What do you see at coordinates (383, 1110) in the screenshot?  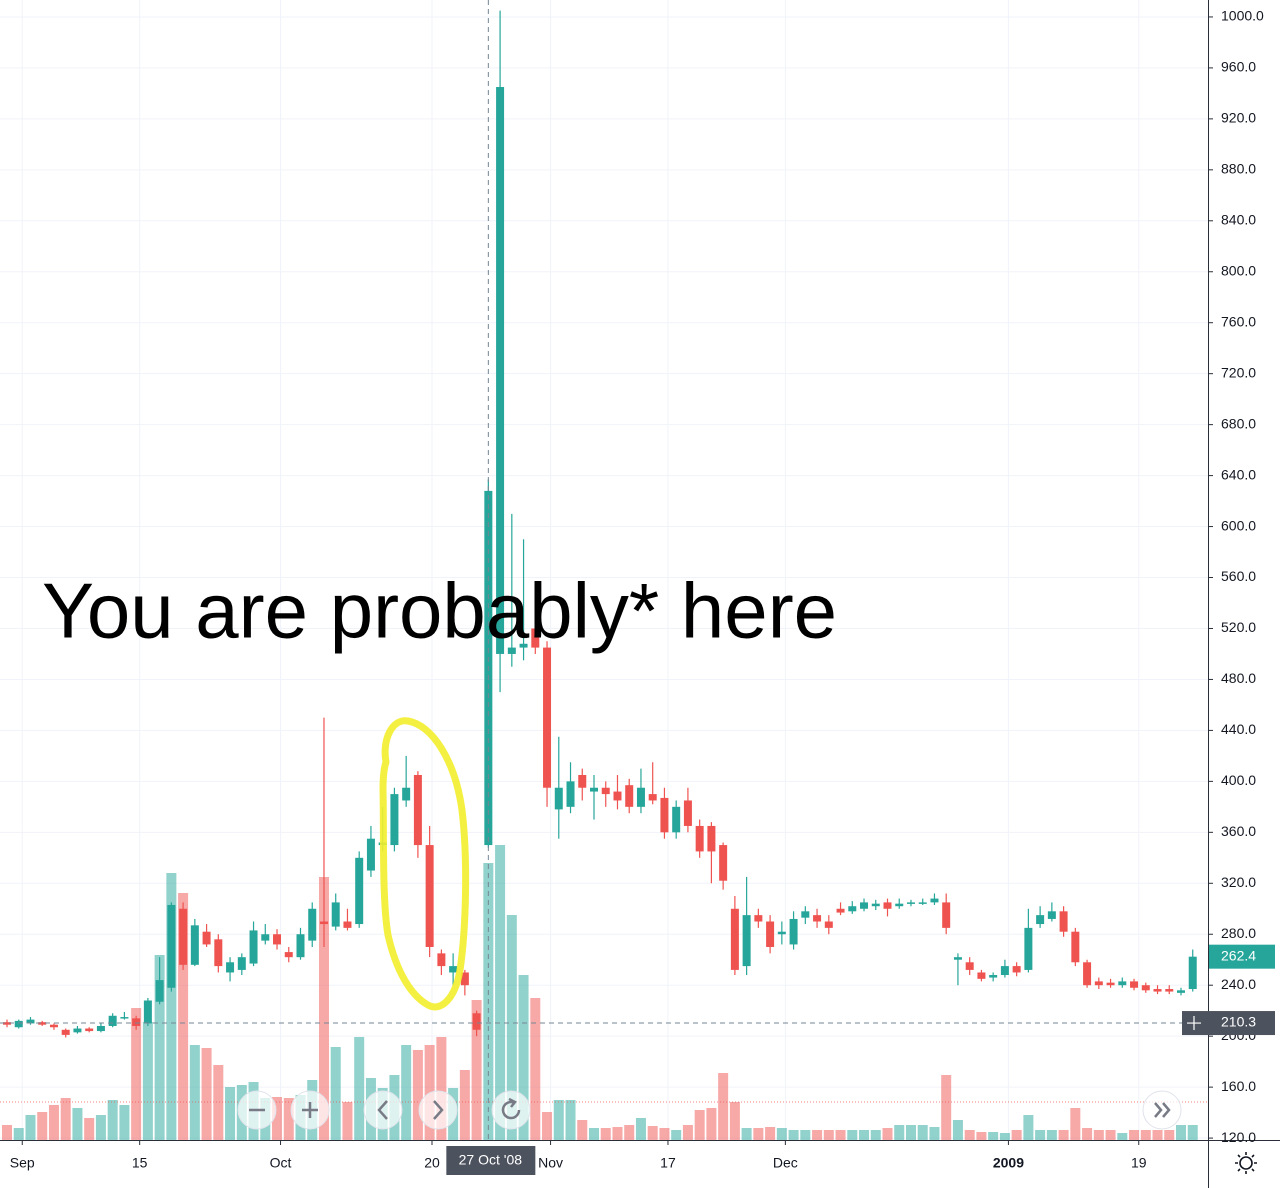 I see `scroll-left-button` at bounding box center [383, 1110].